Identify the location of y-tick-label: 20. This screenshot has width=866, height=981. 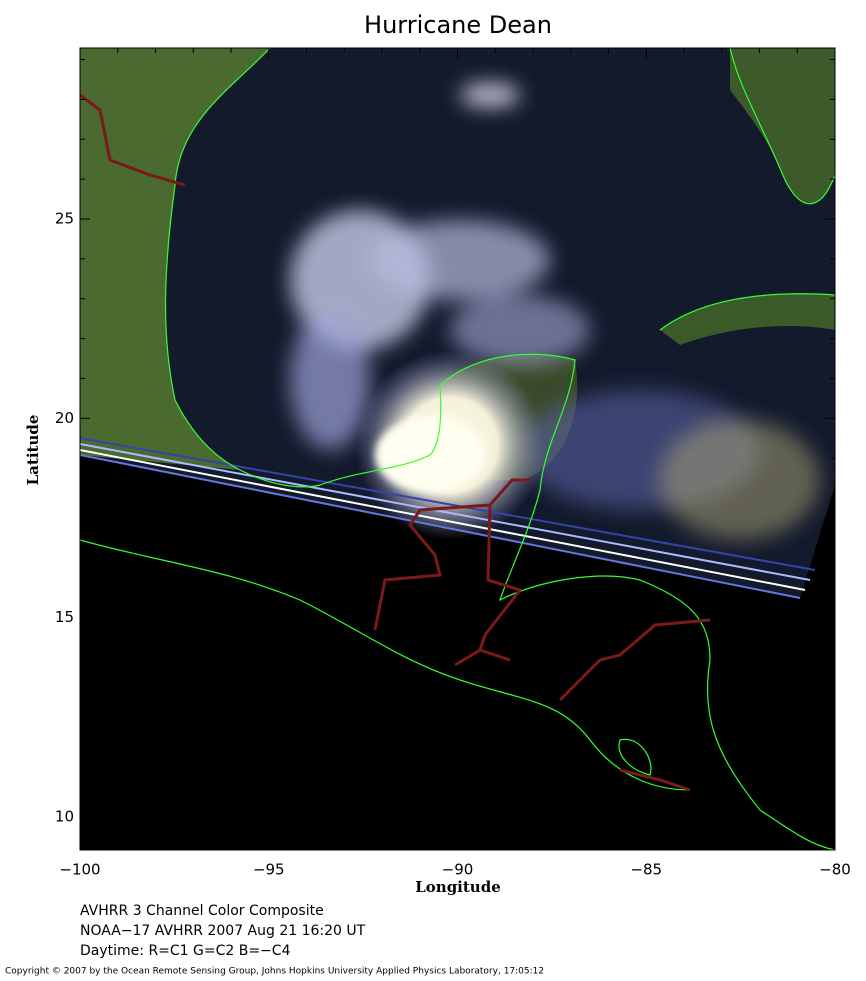
(64, 418).